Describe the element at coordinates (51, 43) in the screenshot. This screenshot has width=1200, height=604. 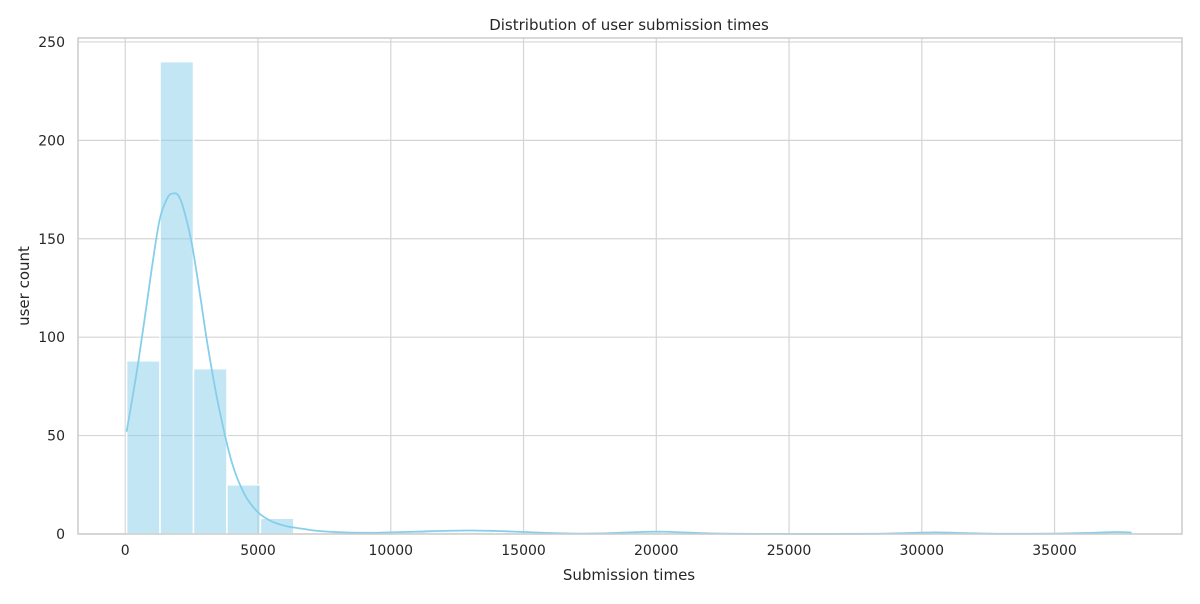
I see `y-tick-label: 250` at that location.